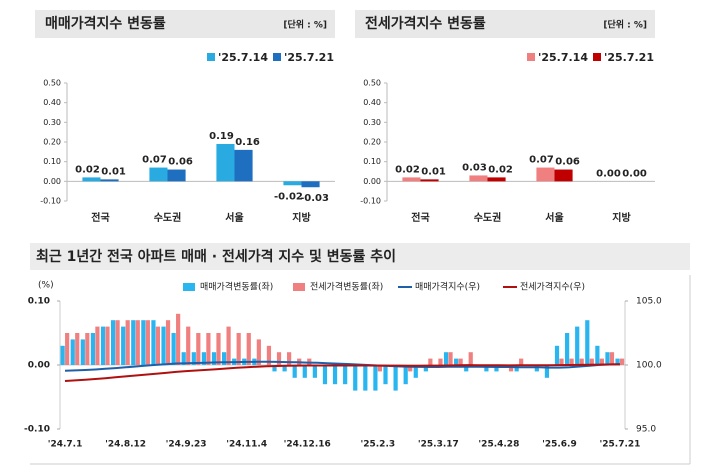  What do you see at coordinates (498, 445) in the screenshot?
I see `x-tick-label: '25.4.28` at bounding box center [498, 445].